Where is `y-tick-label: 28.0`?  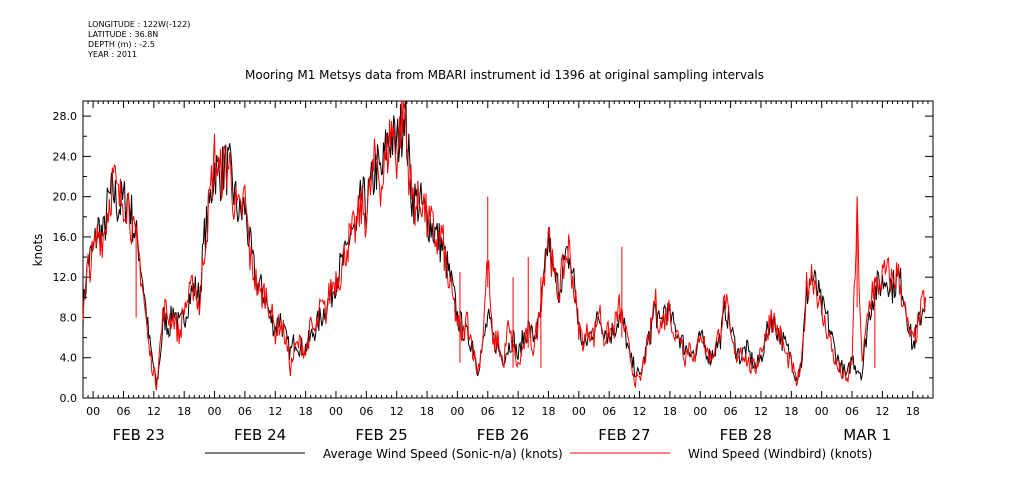
y-tick-label: 28.0 is located at coordinates (65, 116).